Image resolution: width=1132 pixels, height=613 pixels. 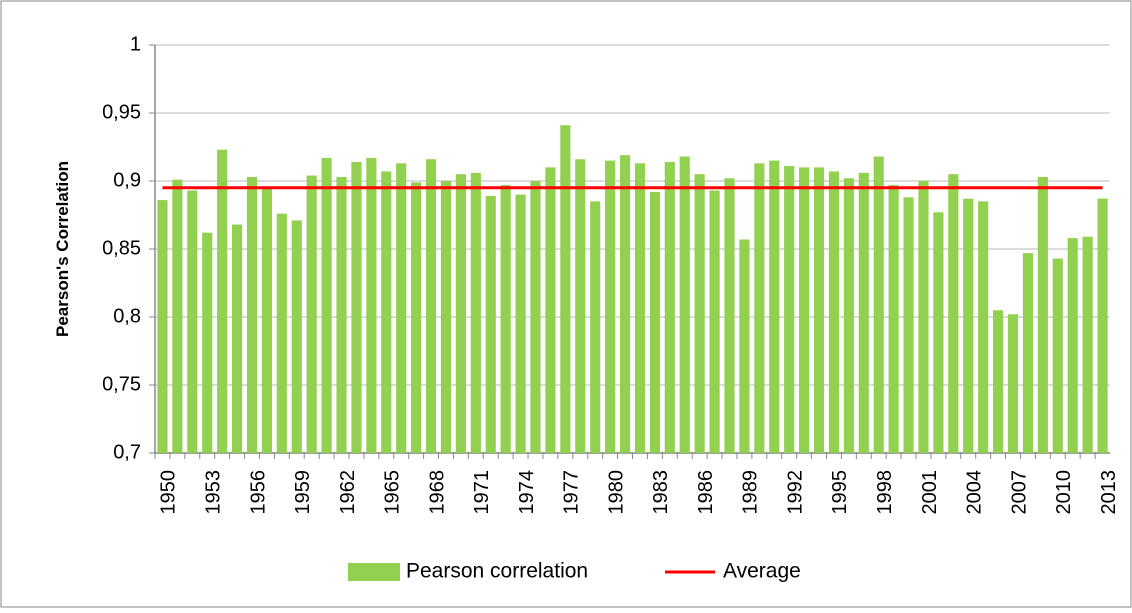 I want to click on x-tick-label: 2004, so click(x=975, y=492).